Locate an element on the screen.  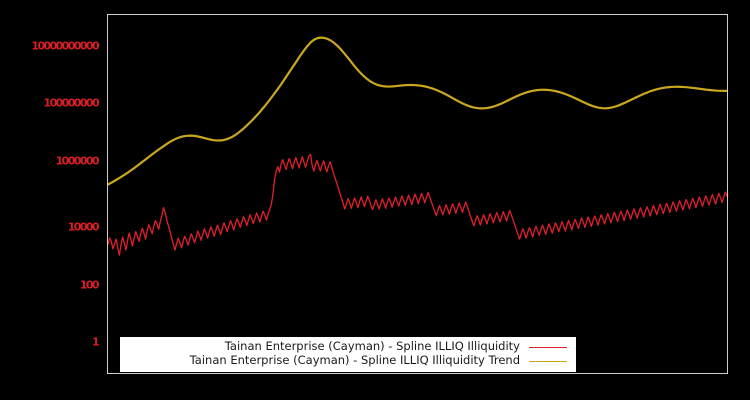
legend-swatch-illiquidity is located at coordinates (548, 347).